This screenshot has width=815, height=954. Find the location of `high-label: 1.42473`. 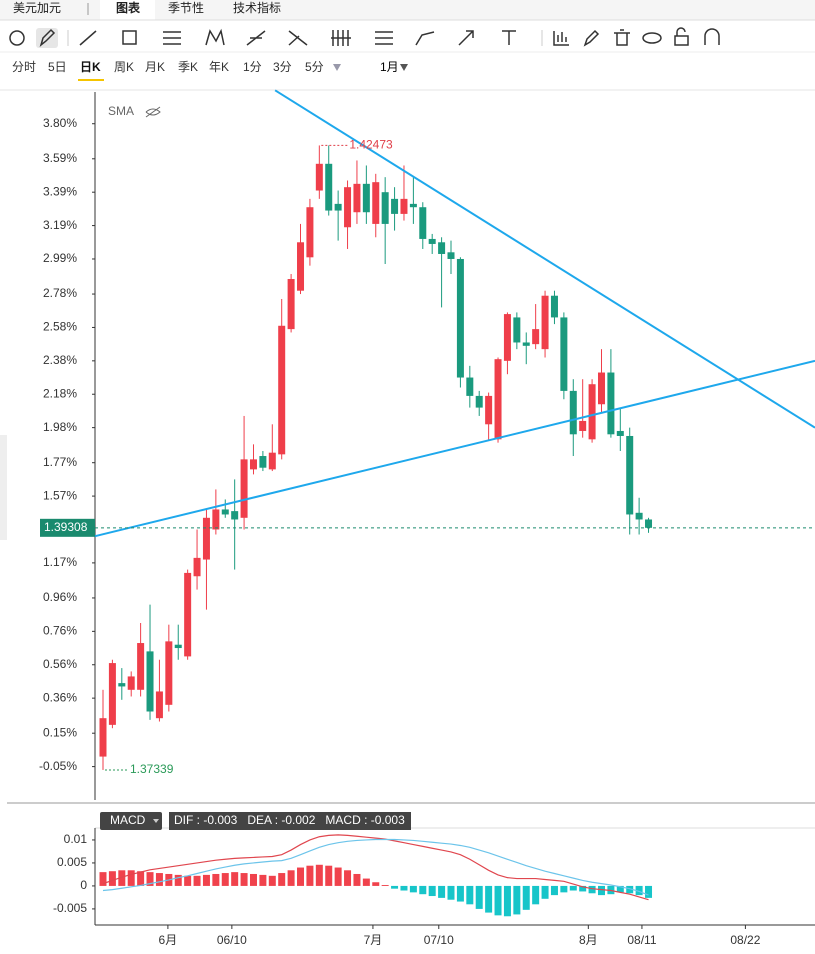

high-label: 1.42473 is located at coordinates (371, 145).